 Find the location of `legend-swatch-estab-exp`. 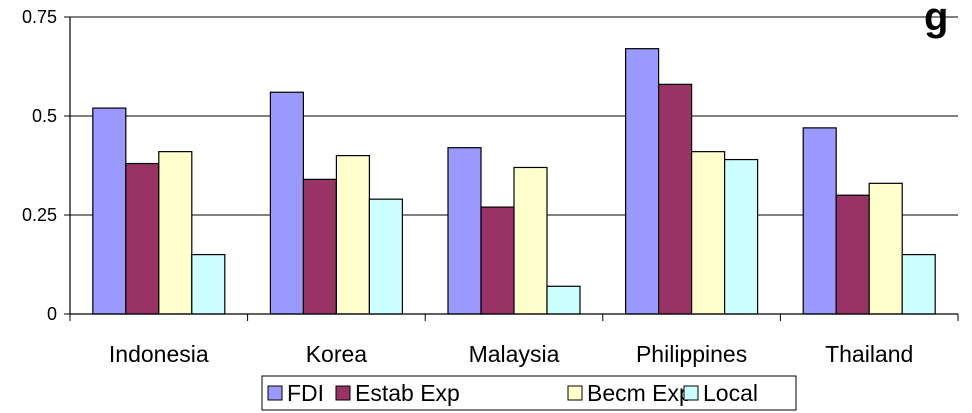

legend-swatch-estab-exp is located at coordinates (343, 393).